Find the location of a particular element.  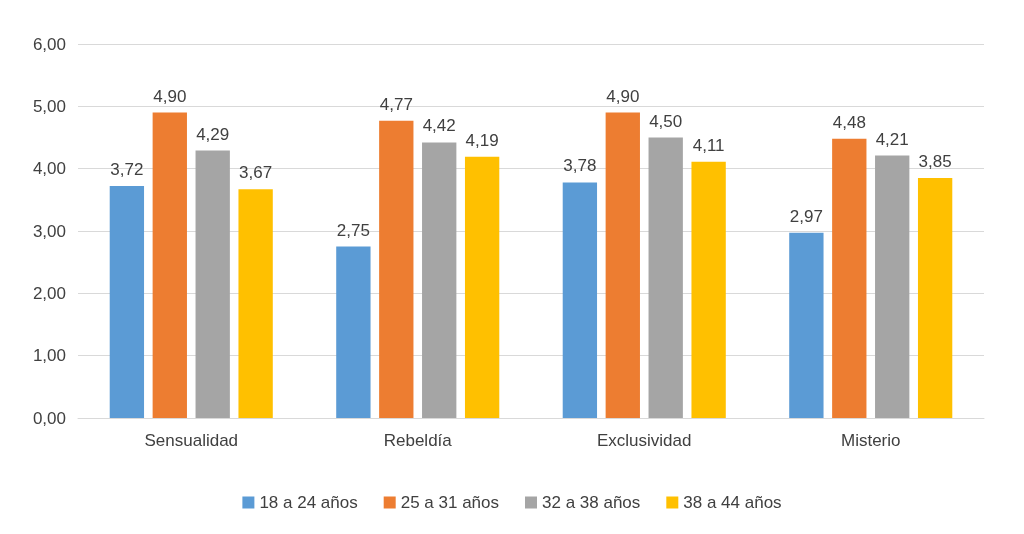

legend-label: 32 a 38 años is located at coordinates (591, 502).